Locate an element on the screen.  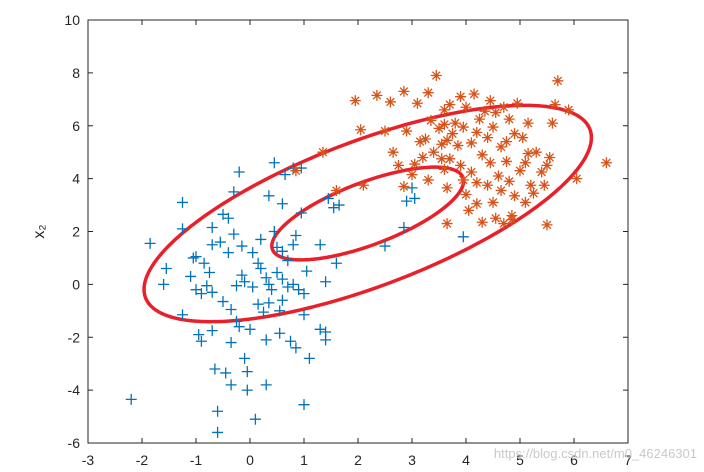
x-tick-label: -1 is located at coordinates (196, 460).